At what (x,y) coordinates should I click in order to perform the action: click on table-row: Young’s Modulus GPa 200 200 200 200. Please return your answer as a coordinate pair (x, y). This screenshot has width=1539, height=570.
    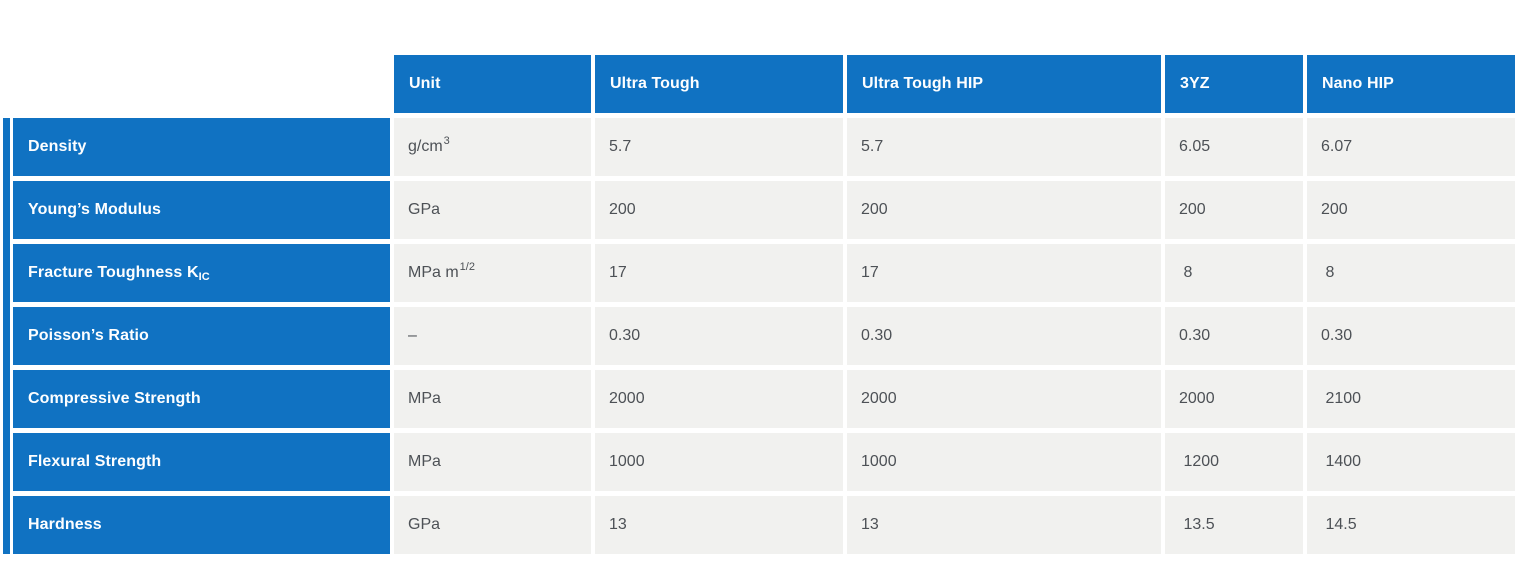
    Looking at the image, I should click on (764, 210).